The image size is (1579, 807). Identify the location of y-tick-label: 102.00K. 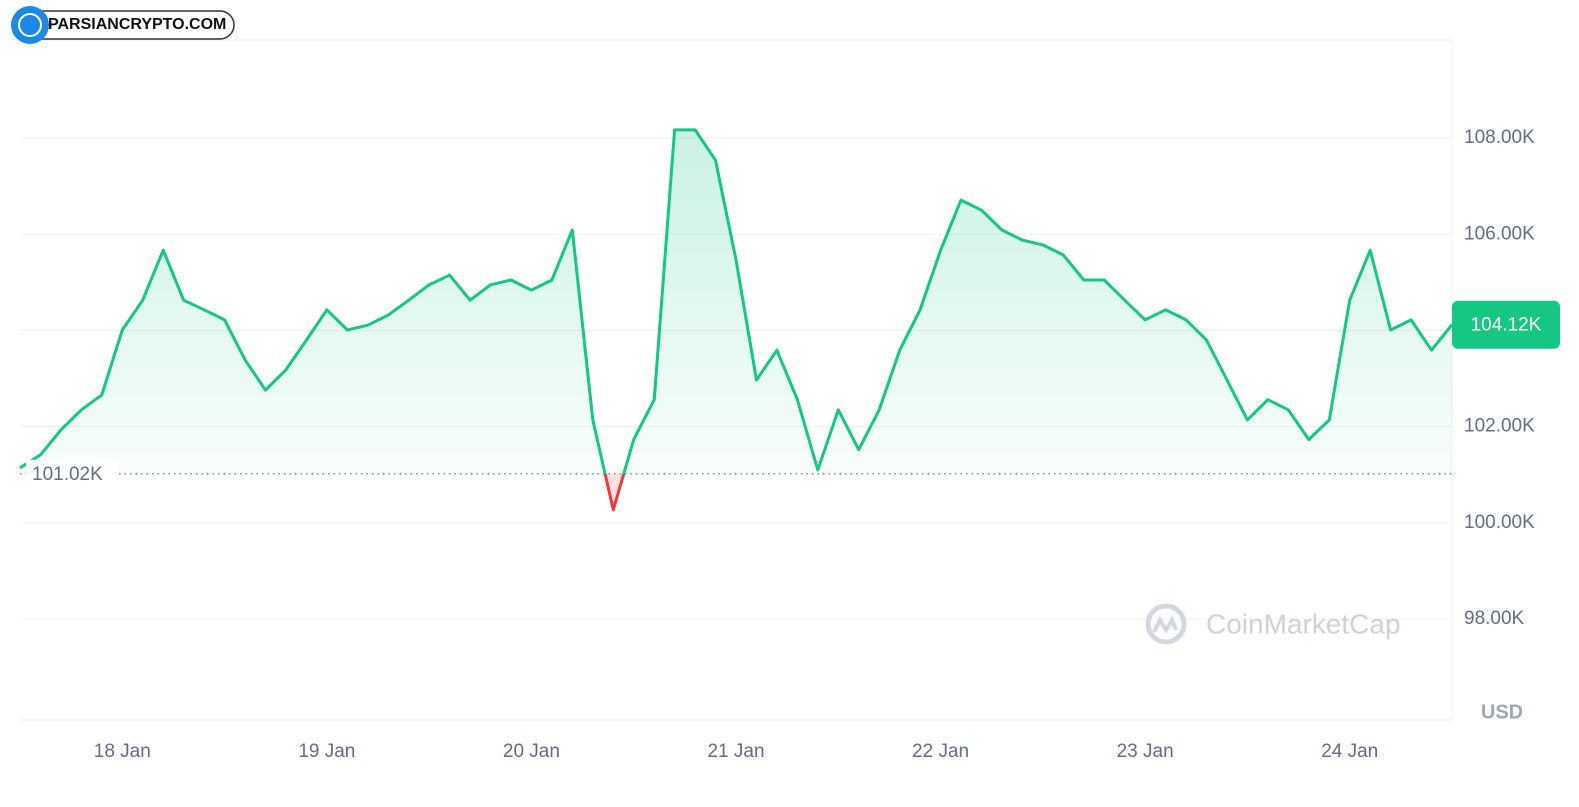
(1499, 426).